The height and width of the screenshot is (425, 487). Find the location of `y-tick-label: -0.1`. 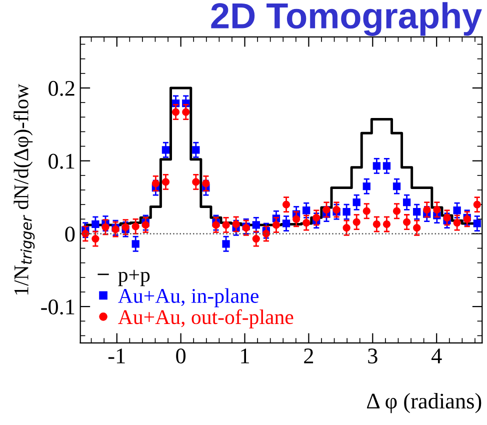

y-tick-label: -0.1 is located at coordinates (57, 307).